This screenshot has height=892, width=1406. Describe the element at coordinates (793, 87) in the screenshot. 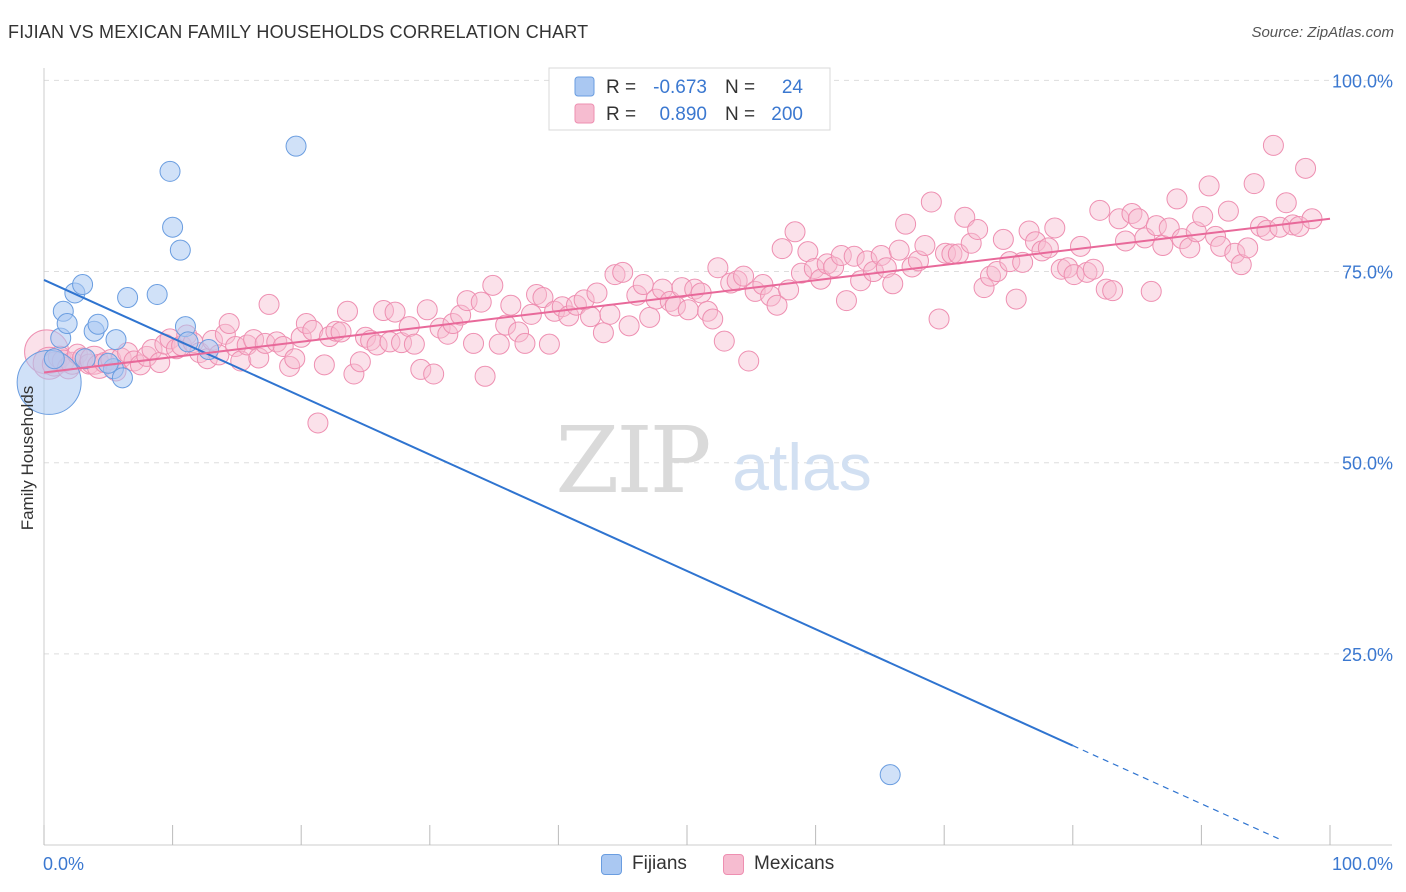

I see `legend-n-value-fijian: 24` at that location.